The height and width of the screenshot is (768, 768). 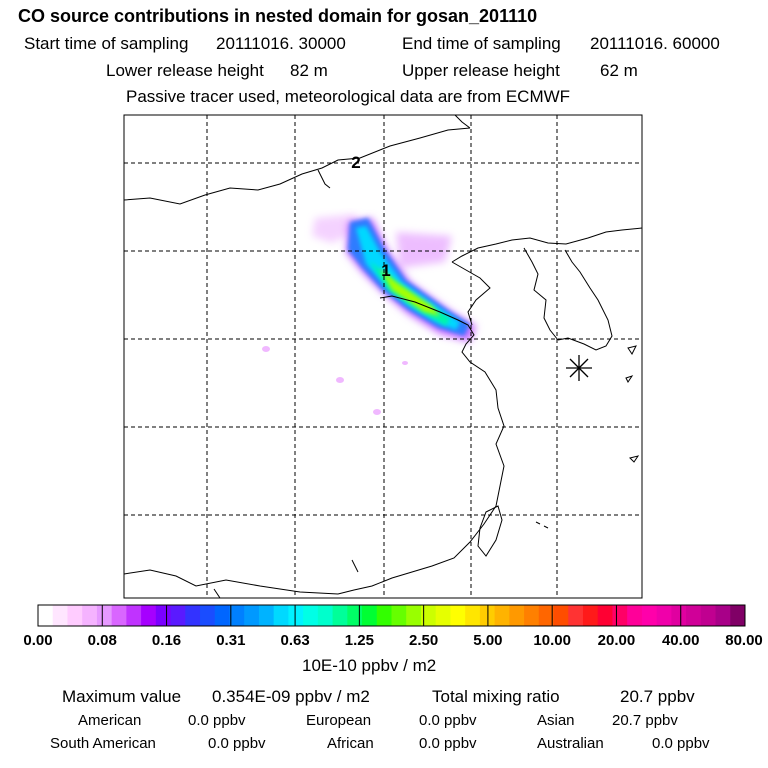 I want to click on colorbar-tick-label: 0.16, so click(x=166, y=640).